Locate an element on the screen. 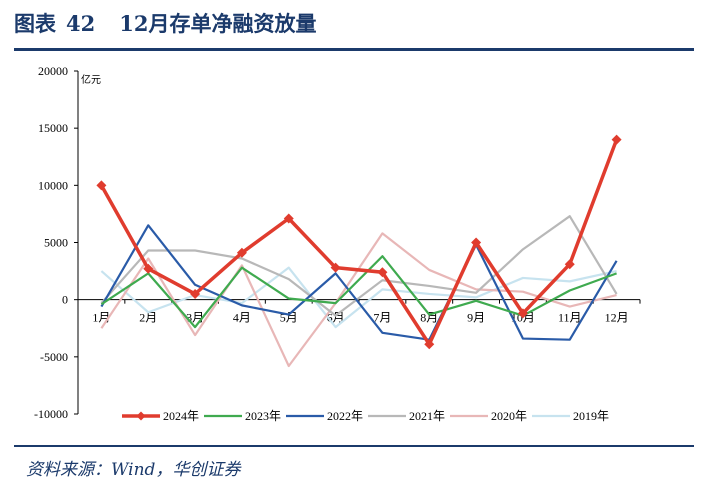  legend-item: 2024年 is located at coordinates (160, 416).